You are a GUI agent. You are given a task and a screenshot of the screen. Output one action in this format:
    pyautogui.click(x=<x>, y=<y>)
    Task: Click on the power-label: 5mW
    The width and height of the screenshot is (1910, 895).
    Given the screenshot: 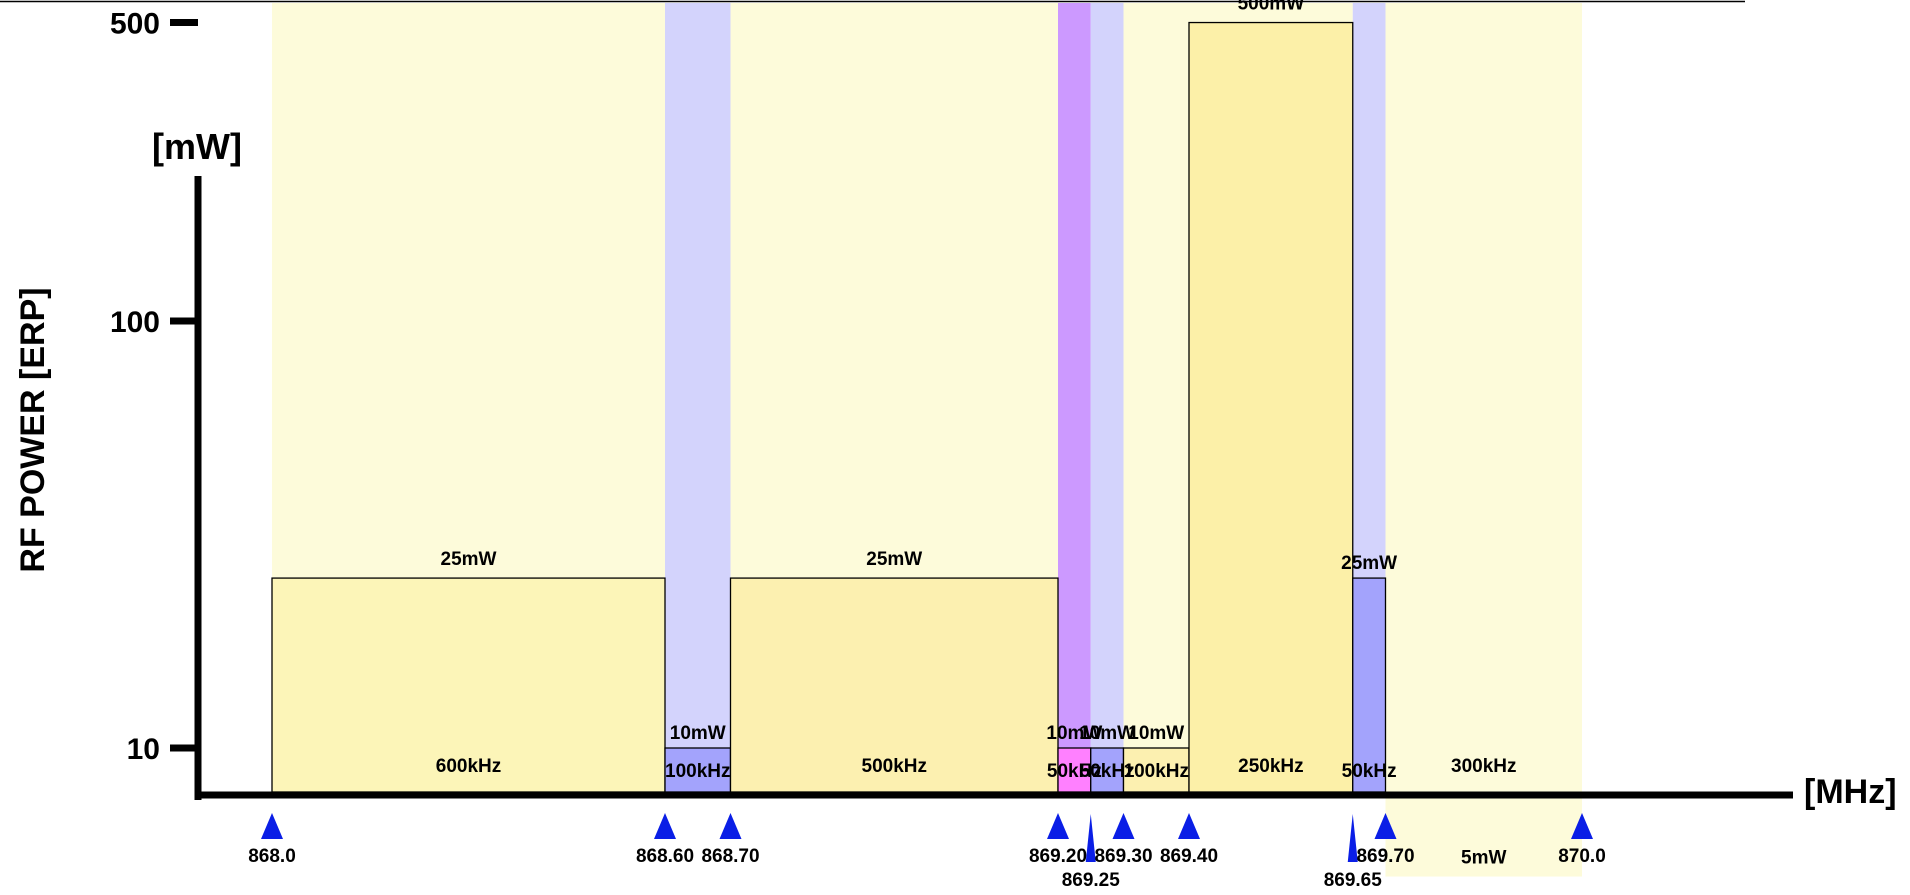 What is the action you would take?
    pyautogui.click(x=1483, y=858)
    